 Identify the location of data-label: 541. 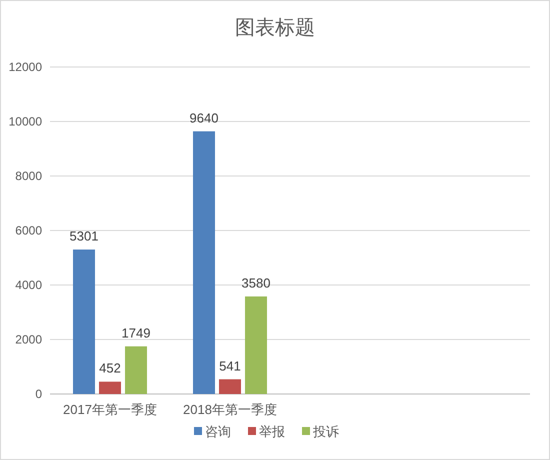
(230, 366).